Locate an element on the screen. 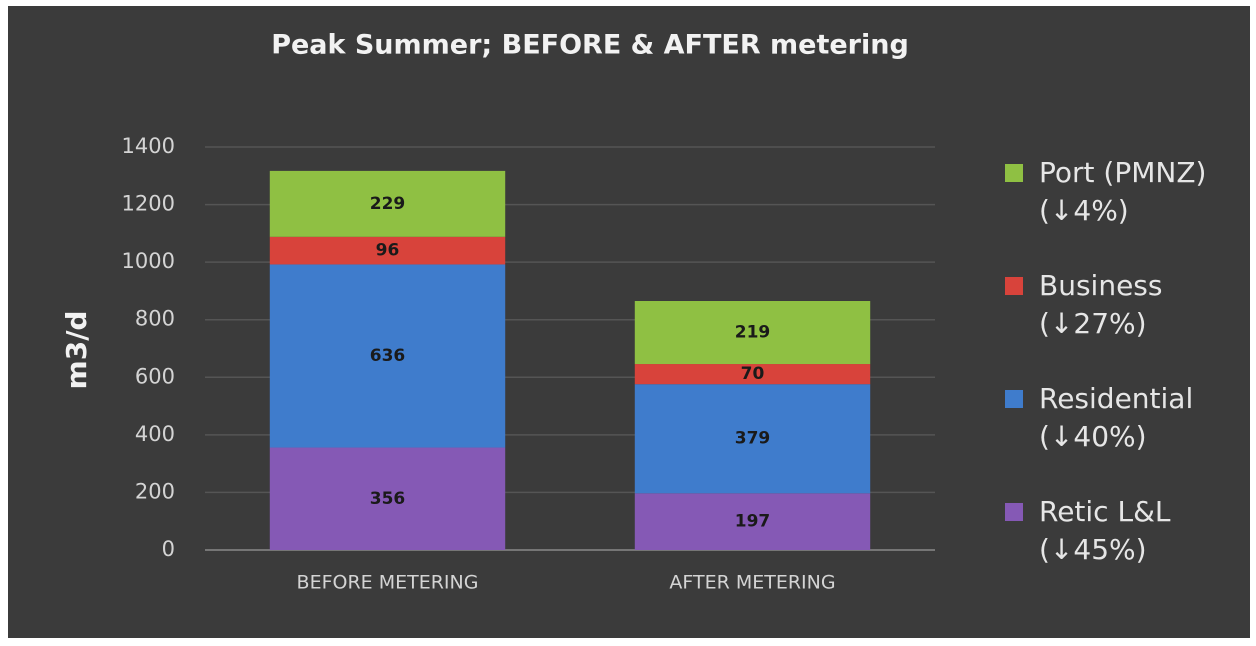 The width and height of the screenshot is (1256, 646). y-tick-label: 800 is located at coordinates (155, 319).